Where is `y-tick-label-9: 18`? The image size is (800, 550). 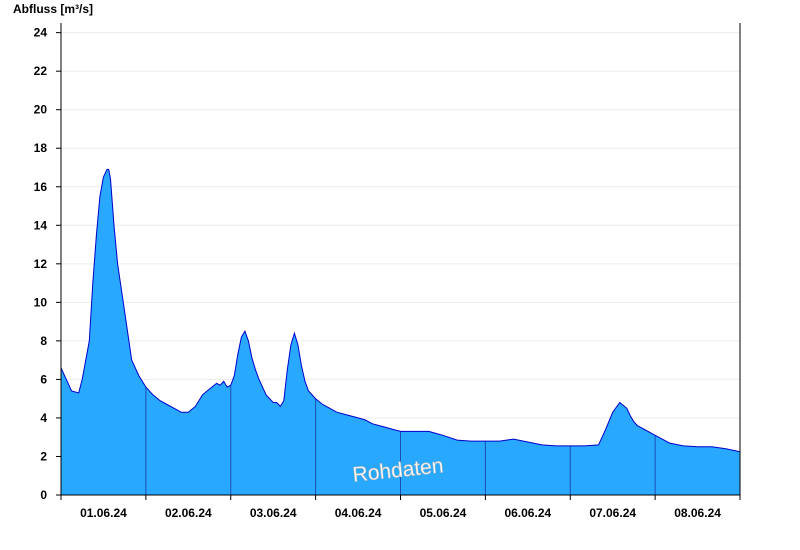
y-tick-label-9: 18 is located at coordinates (41, 148).